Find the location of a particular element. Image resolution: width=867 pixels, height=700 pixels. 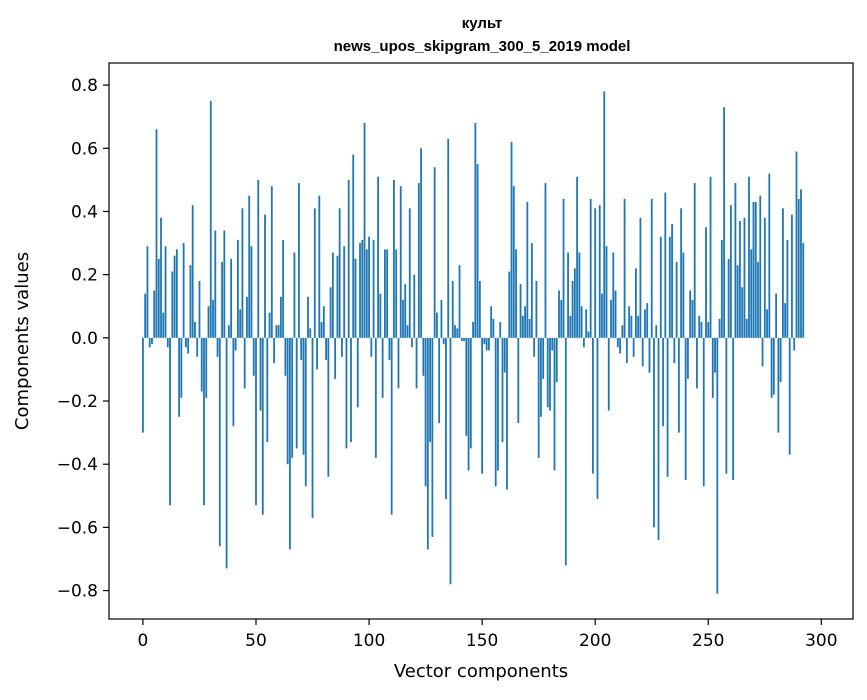

x-tick-label: 50 is located at coordinates (256, 641).